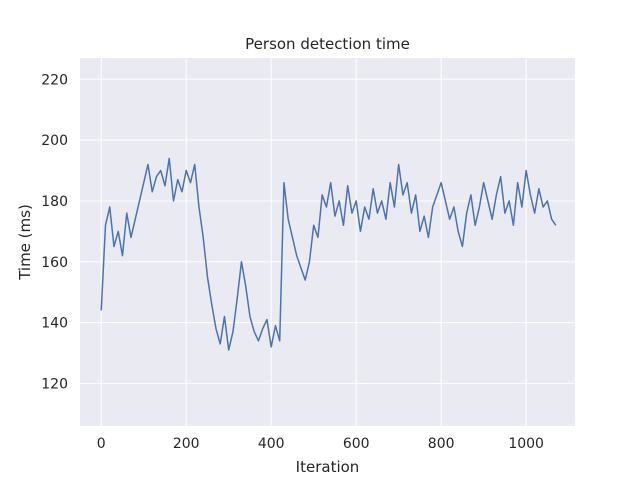 Image resolution: width=640 pixels, height=480 pixels. I want to click on y-tick-label: 180, so click(54, 202).